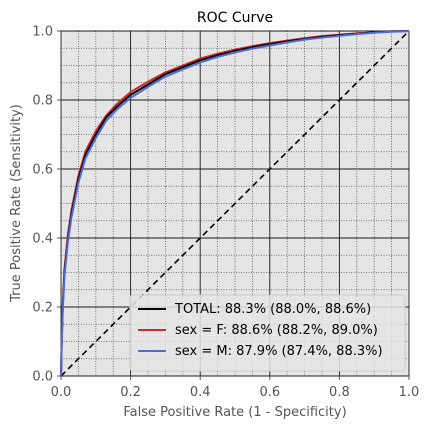 Image resolution: width=431 pixels, height=430 pixels. I want to click on y-tick-label: 0.4, so click(42, 239).